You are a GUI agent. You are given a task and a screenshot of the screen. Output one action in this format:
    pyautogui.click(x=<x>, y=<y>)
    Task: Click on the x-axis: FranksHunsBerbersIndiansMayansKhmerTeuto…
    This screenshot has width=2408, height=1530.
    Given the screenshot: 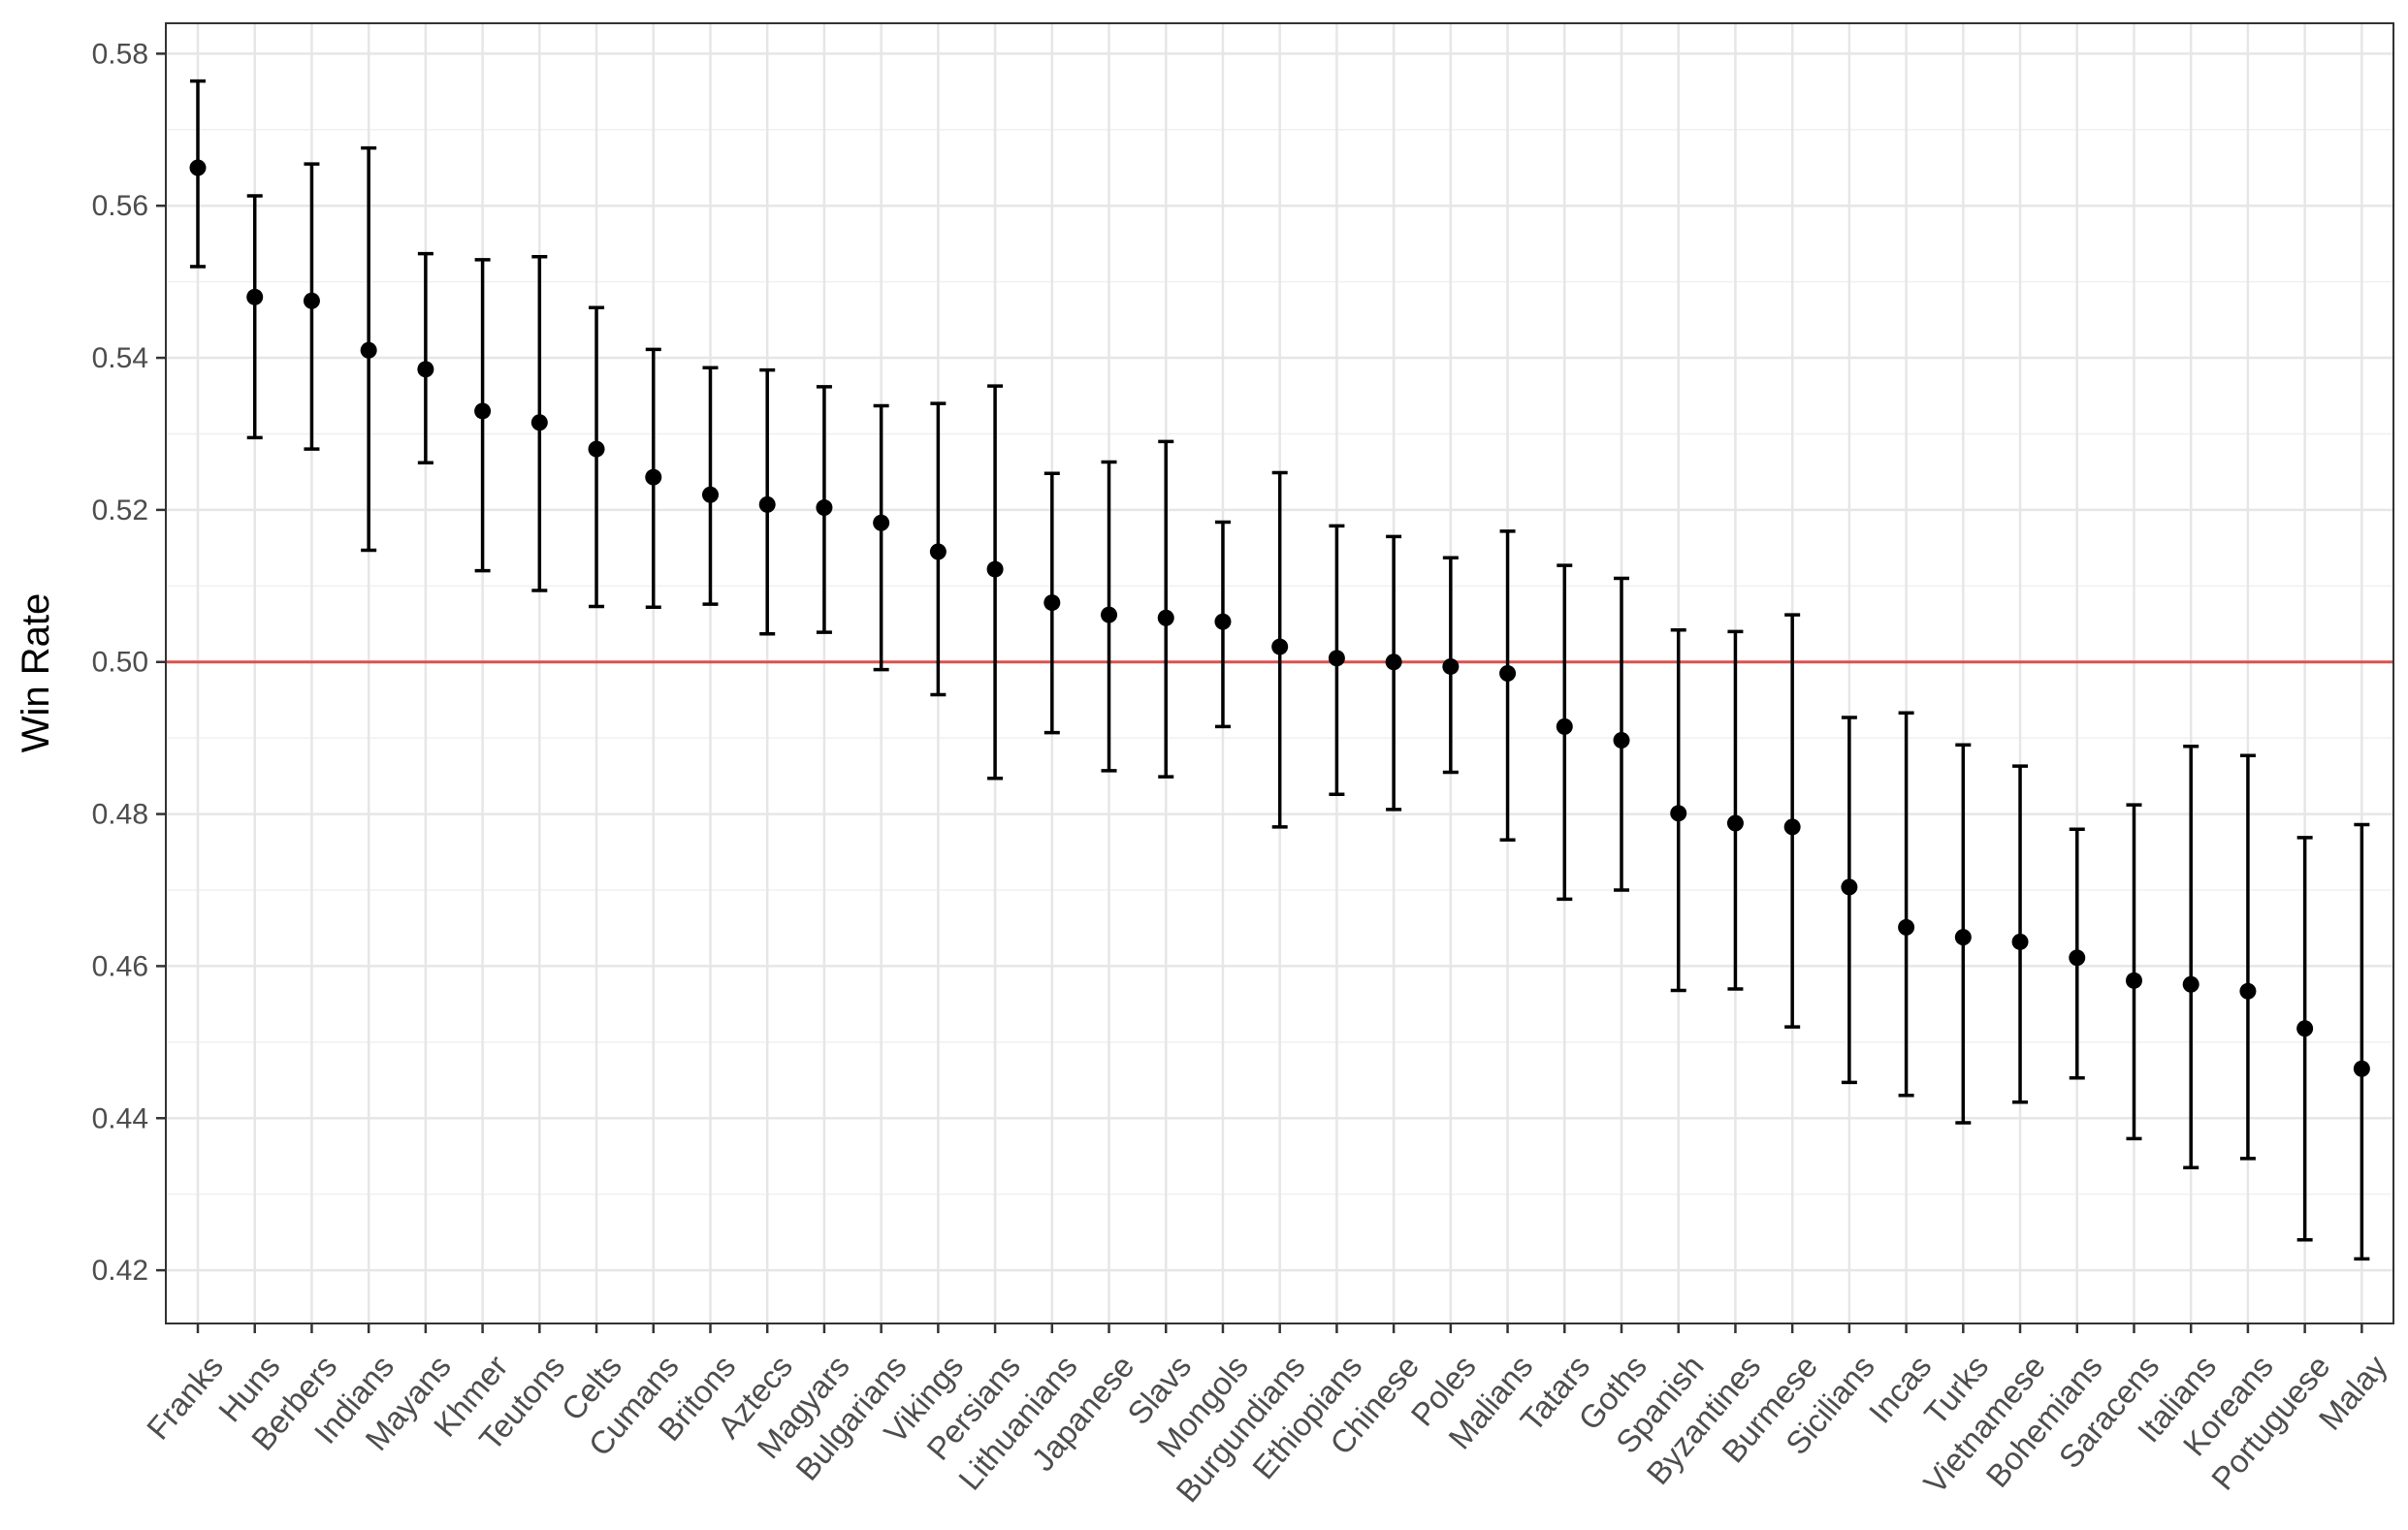 What is the action you would take?
    pyautogui.click(x=1267, y=1416)
    